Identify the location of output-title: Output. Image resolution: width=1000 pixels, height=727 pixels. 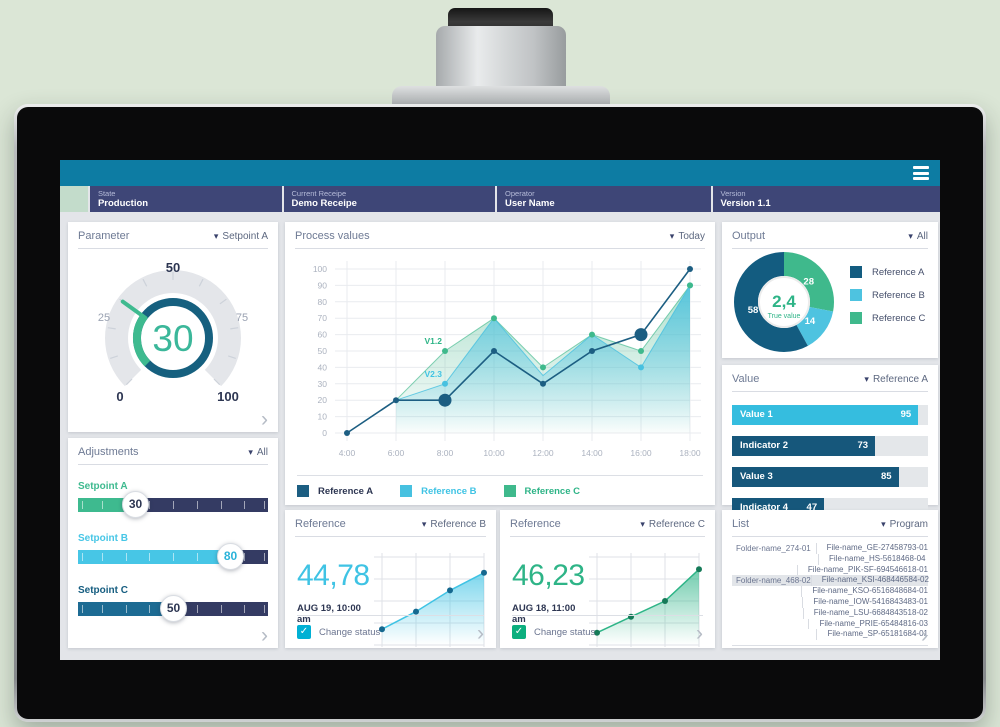
(749, 236).